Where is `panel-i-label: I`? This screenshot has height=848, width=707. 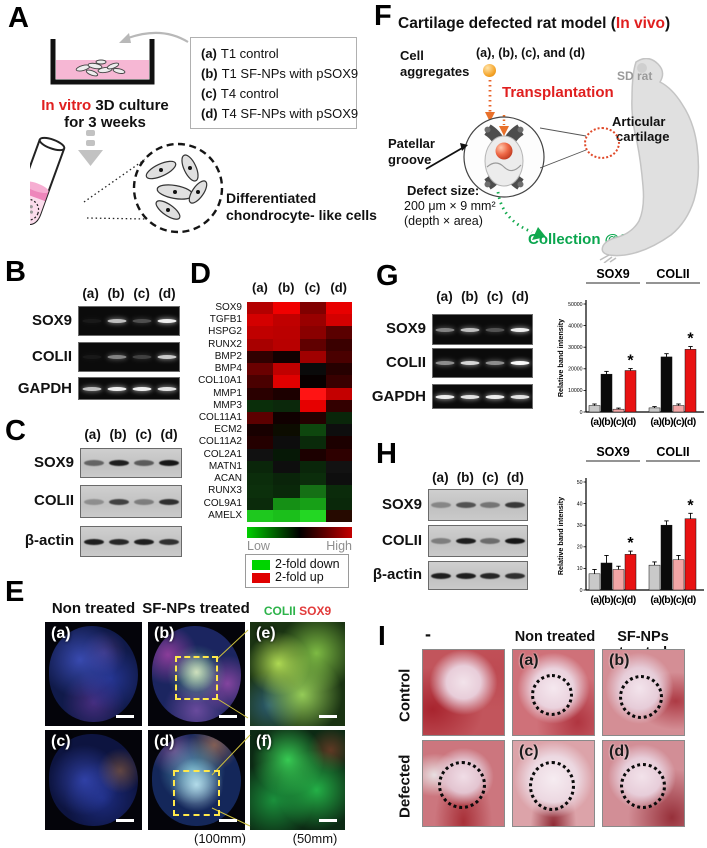
panel-i-label: I is located at coordinates (382, 635).